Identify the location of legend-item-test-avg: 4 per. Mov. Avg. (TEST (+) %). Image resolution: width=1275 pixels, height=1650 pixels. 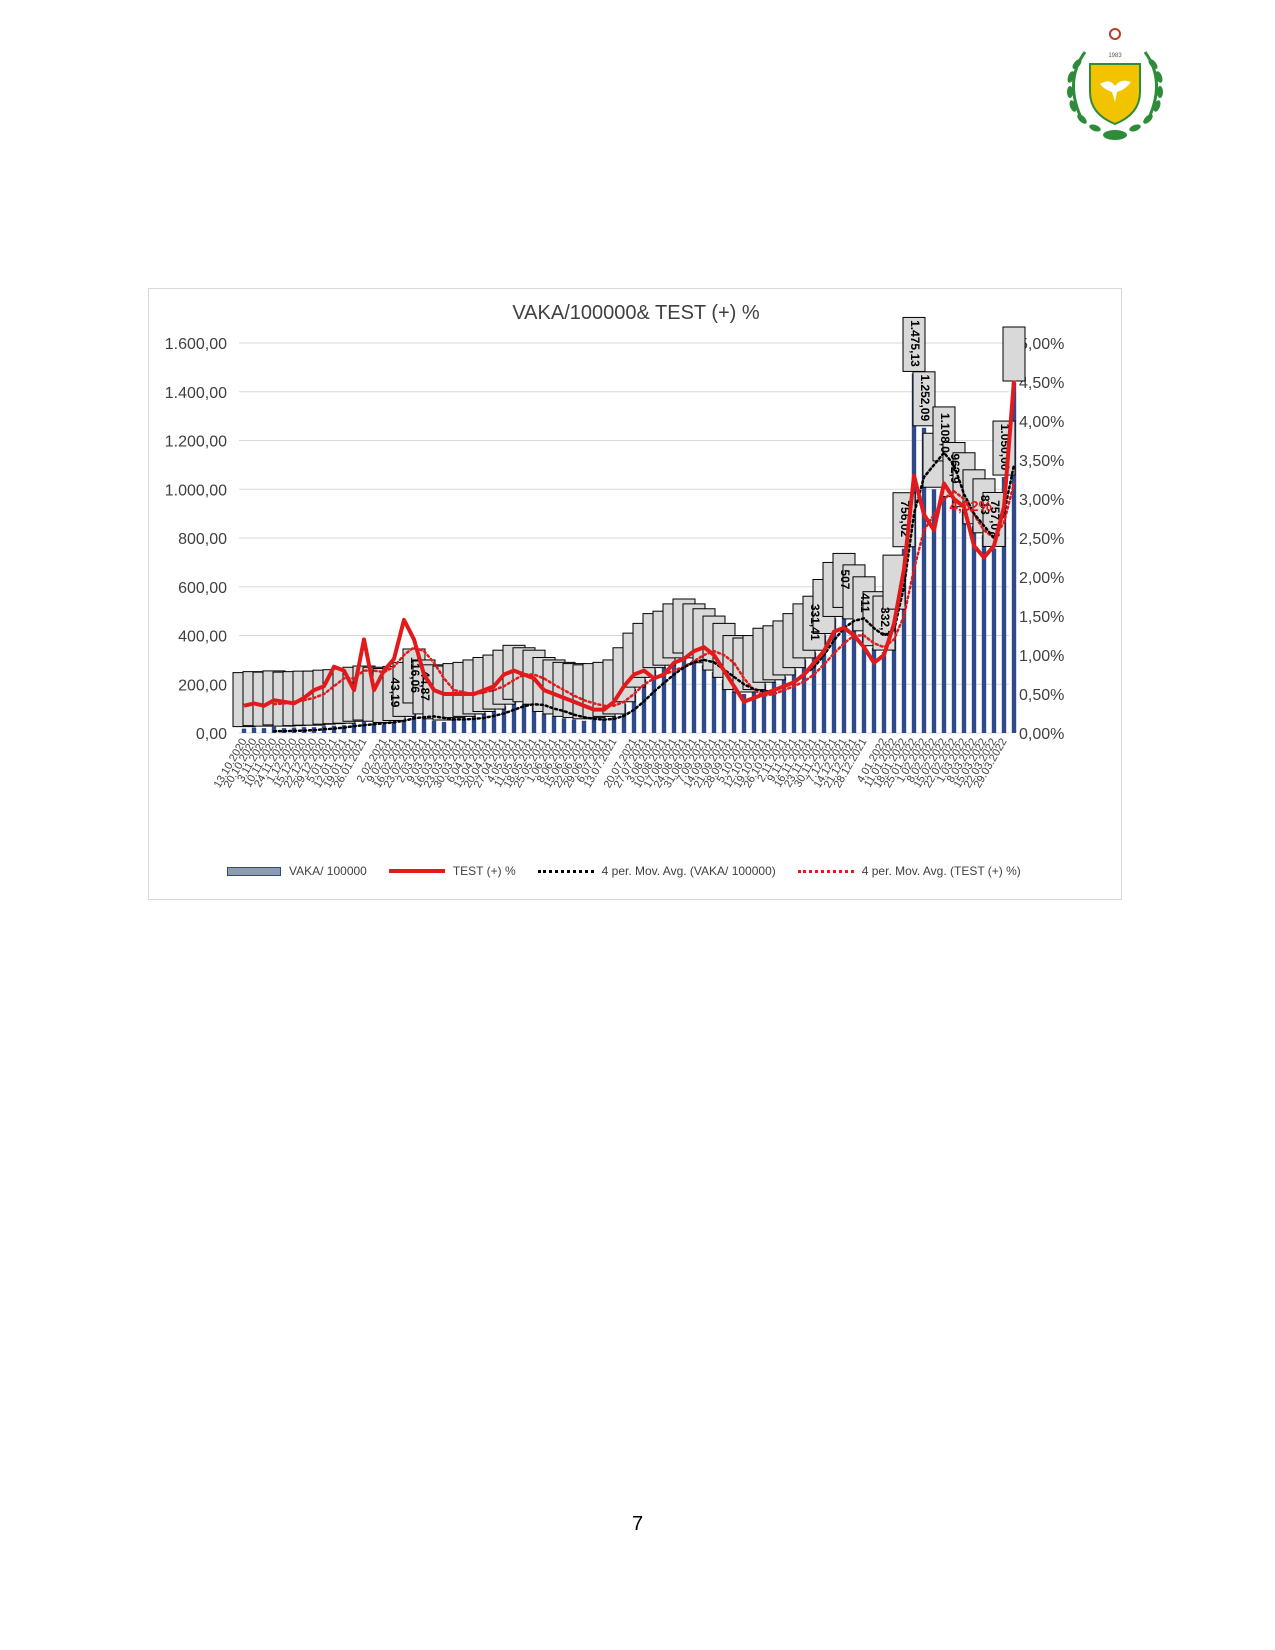
(909, 871).